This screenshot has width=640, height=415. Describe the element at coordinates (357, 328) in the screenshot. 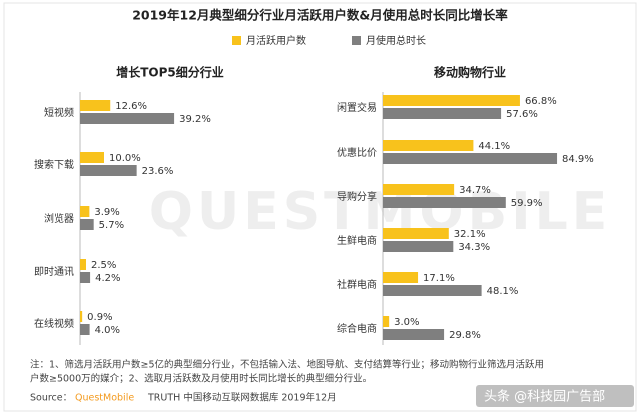

I see `category-label: 综合电商` at that location.